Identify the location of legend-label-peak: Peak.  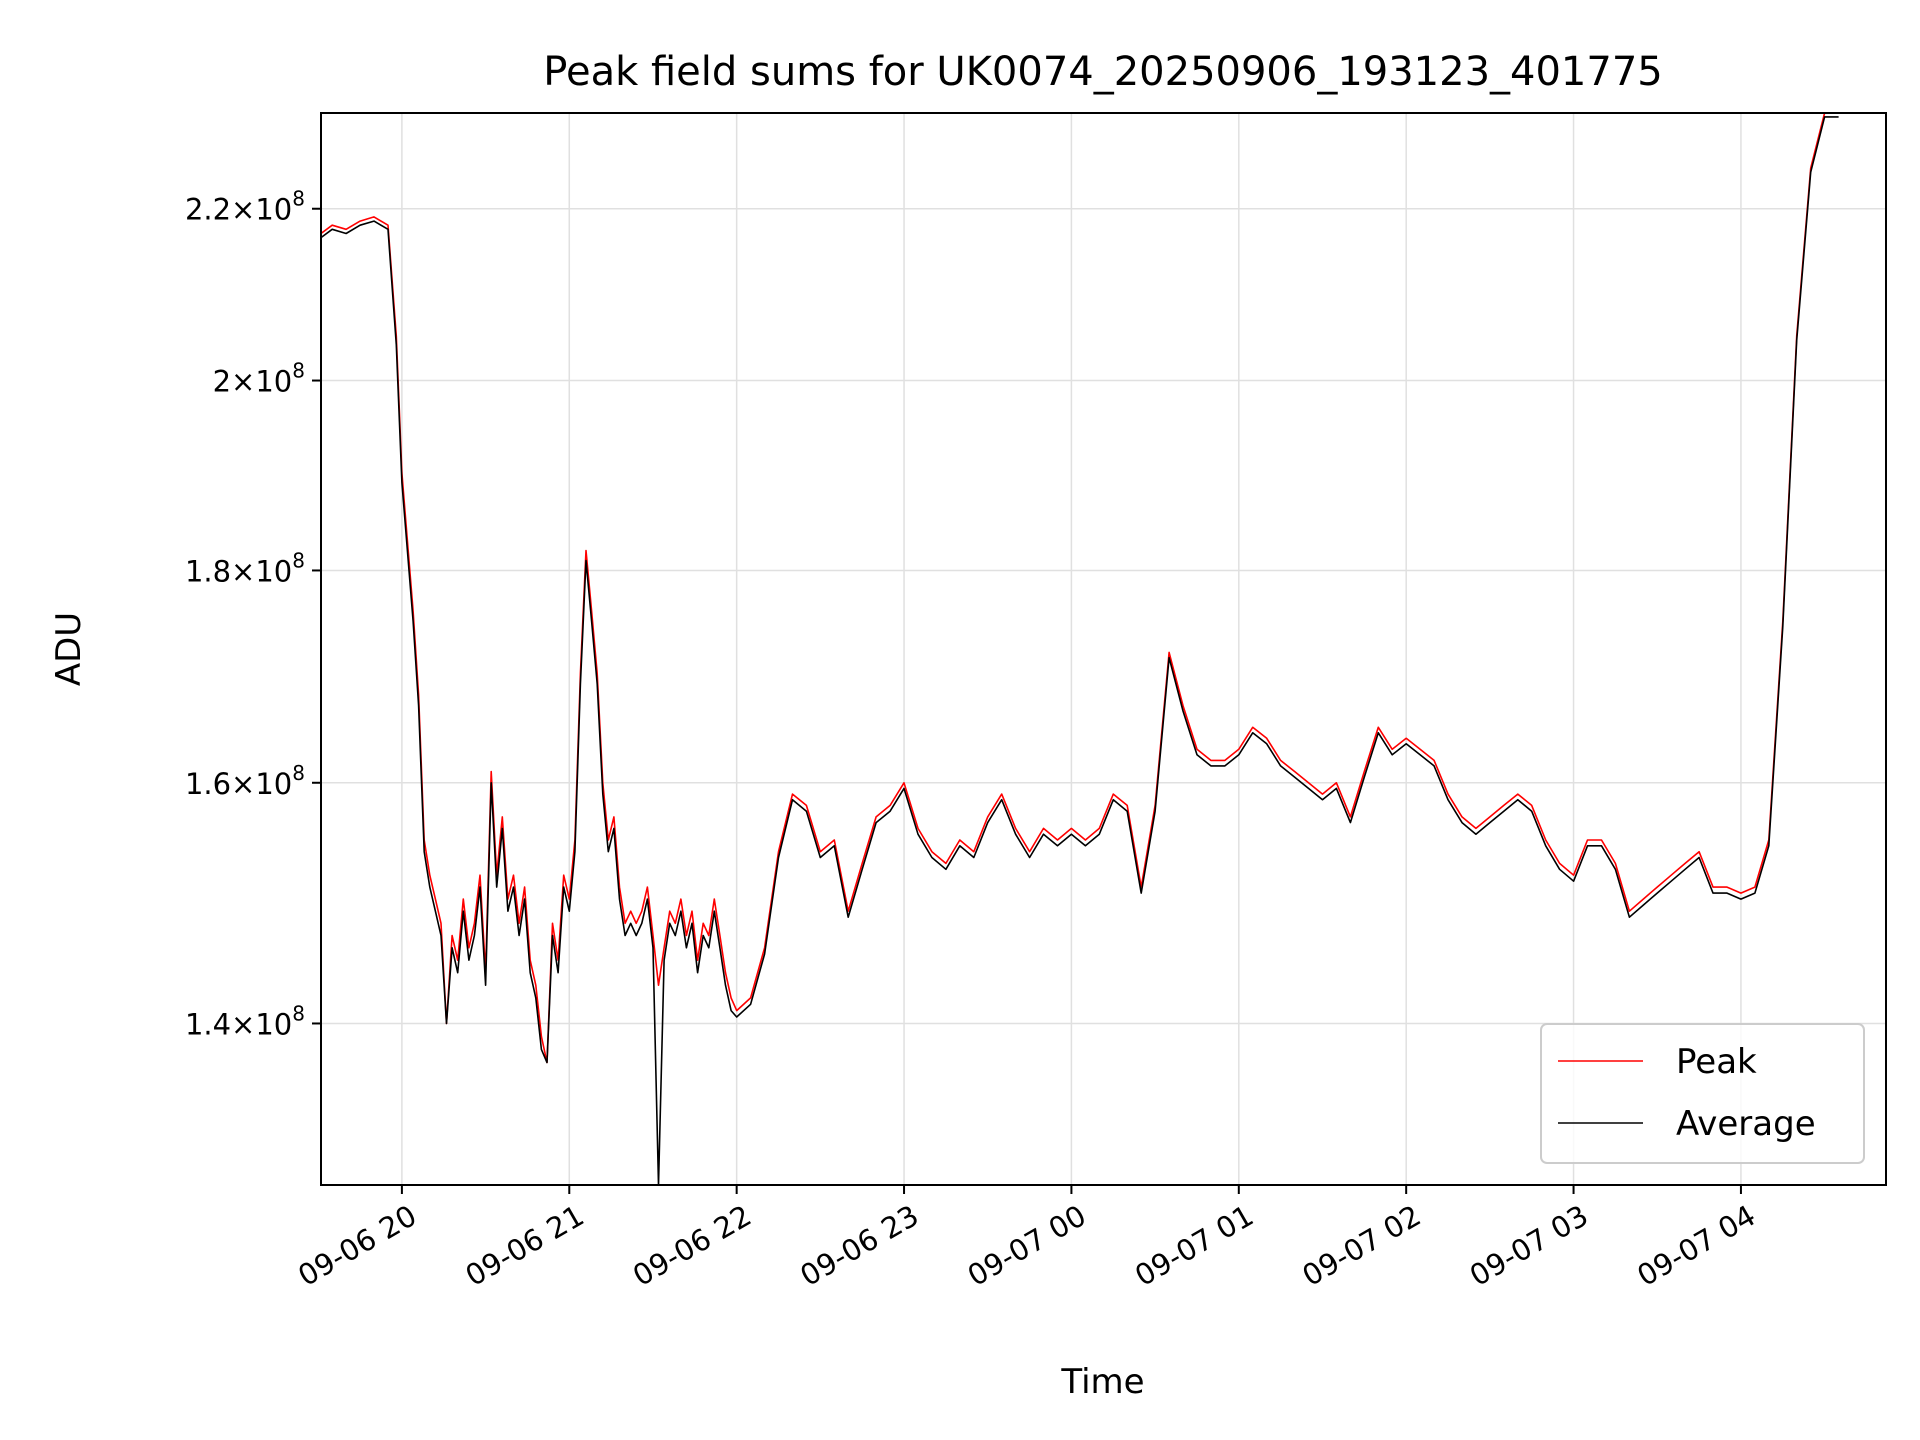
(1716, 1062).